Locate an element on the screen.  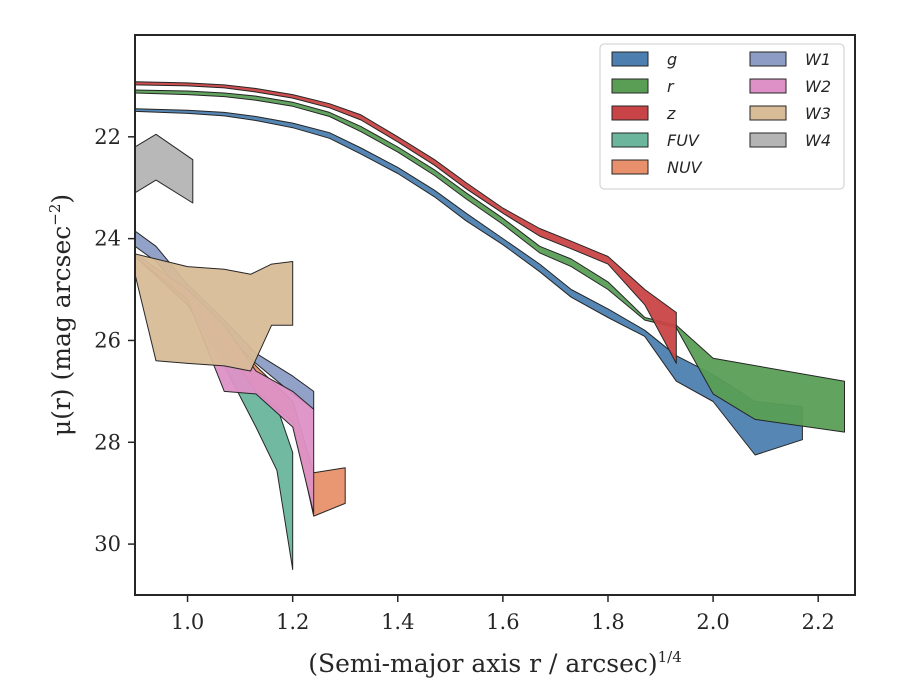
legend-label-w4: W4 is located at coordinates (818, 140).